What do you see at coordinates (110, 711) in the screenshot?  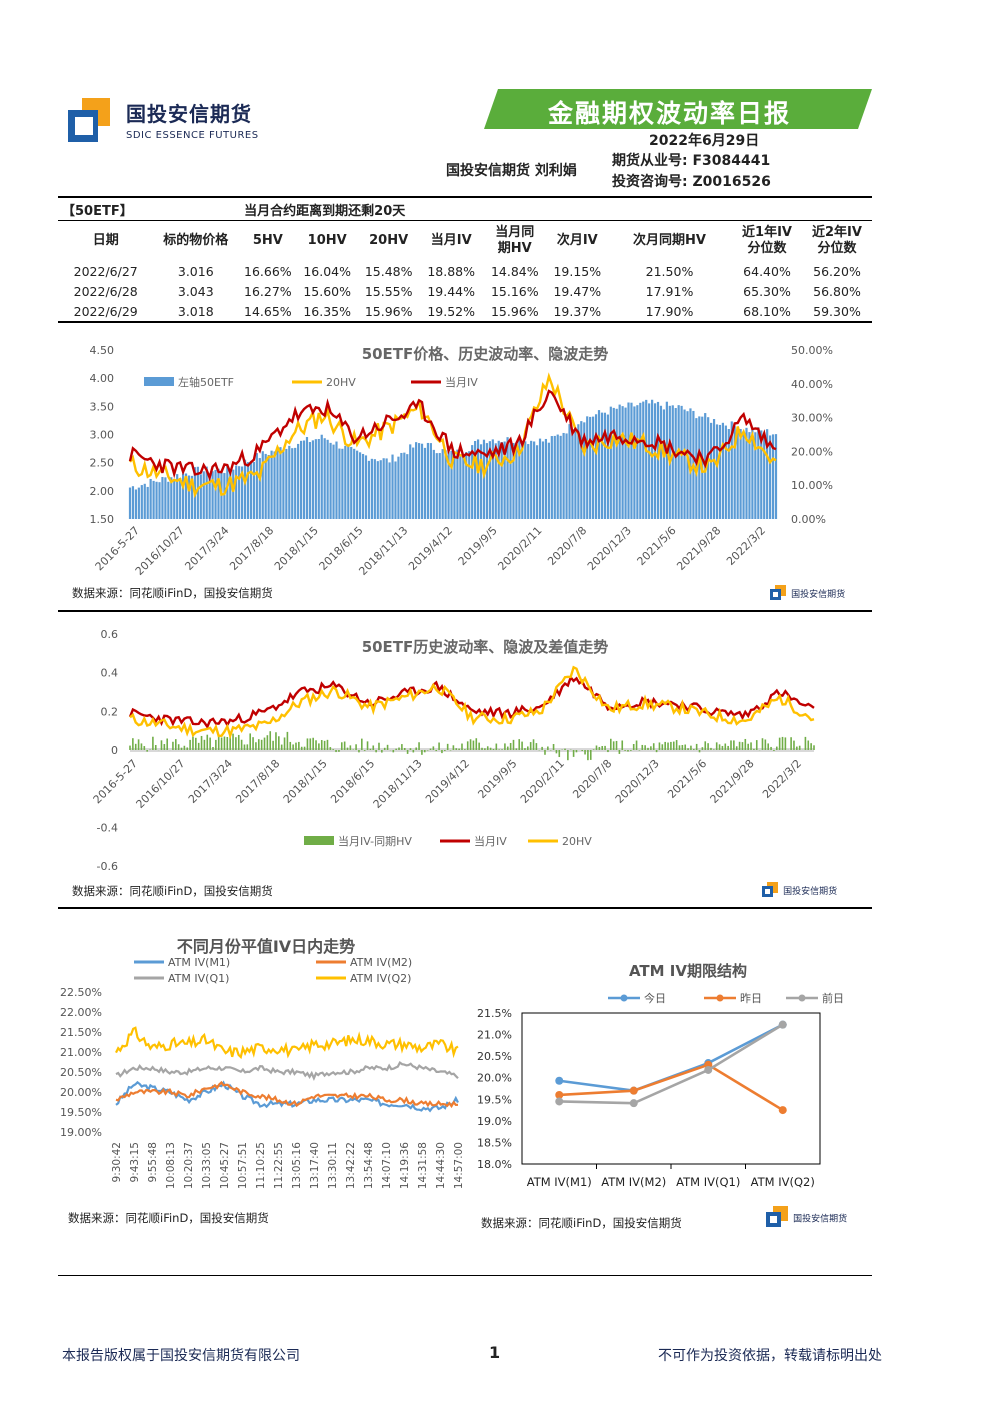 I see `y-tick: 0.2` at bounding box center [110, 711].